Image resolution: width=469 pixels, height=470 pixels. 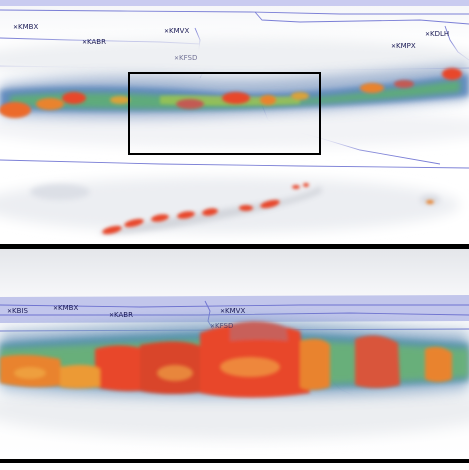 I want to click on top-fog-upper, so click(x=234, y=60).